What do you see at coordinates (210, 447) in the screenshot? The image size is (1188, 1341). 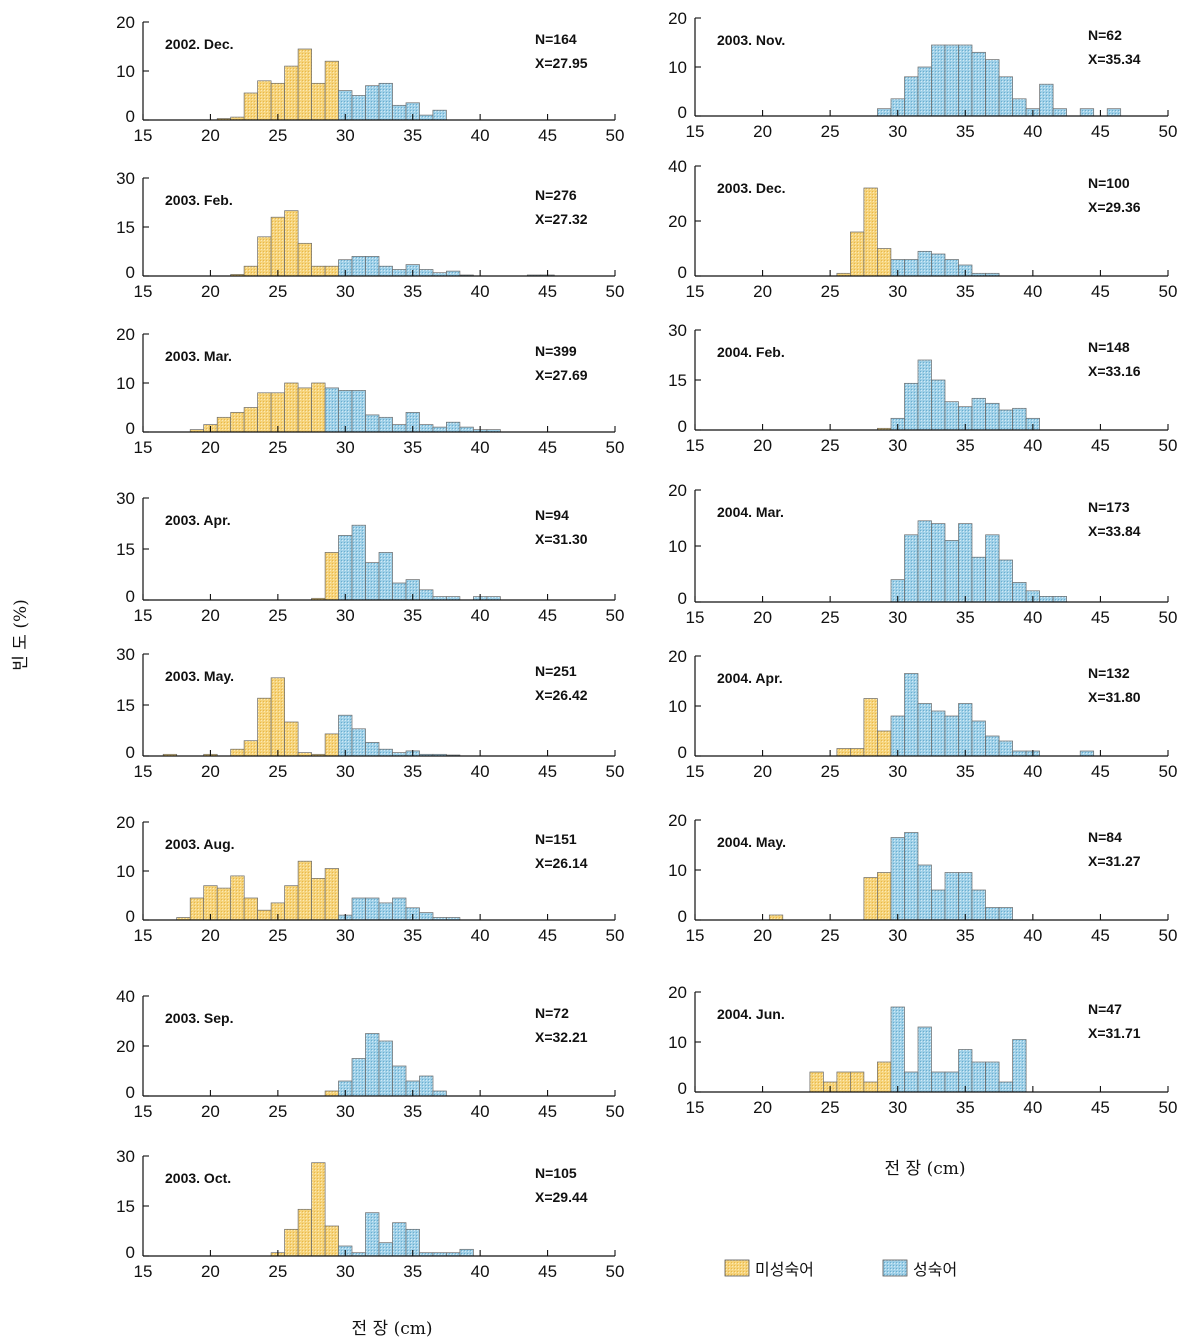 I see `x-tick-label-2003-mar-20: 20` at bounding box center [210, 447].